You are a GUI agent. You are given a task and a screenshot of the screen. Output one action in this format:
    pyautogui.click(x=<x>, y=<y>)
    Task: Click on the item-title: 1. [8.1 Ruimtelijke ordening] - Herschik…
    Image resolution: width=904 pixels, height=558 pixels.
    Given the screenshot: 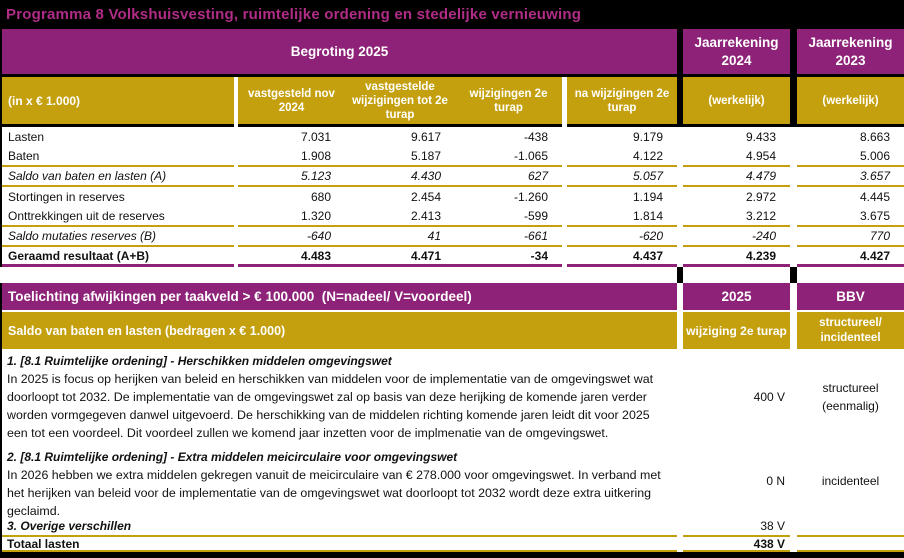 What is the action you would take?
    pyautogui.click(x=199, y=361)
    